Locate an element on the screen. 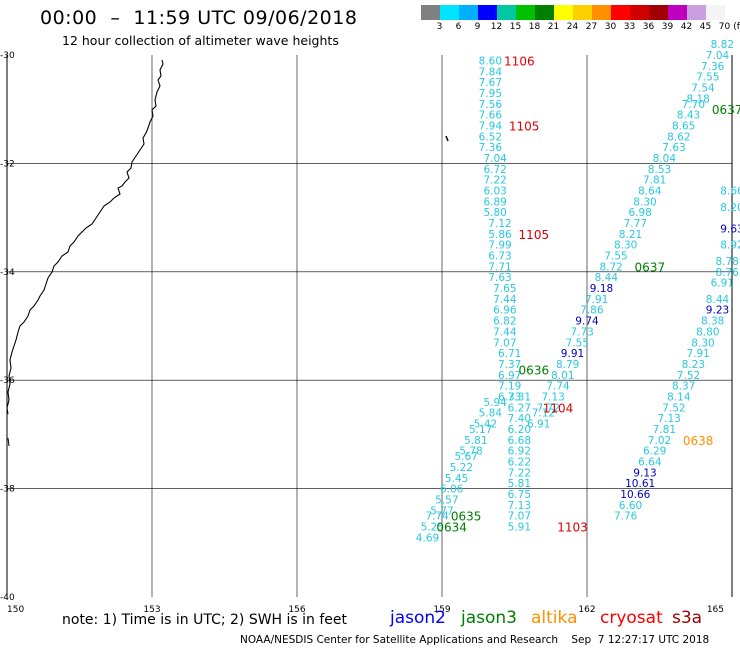 This screenshot has height=650, width=740. wave-height-value: 7.52 is located at coordinates (688, 376).